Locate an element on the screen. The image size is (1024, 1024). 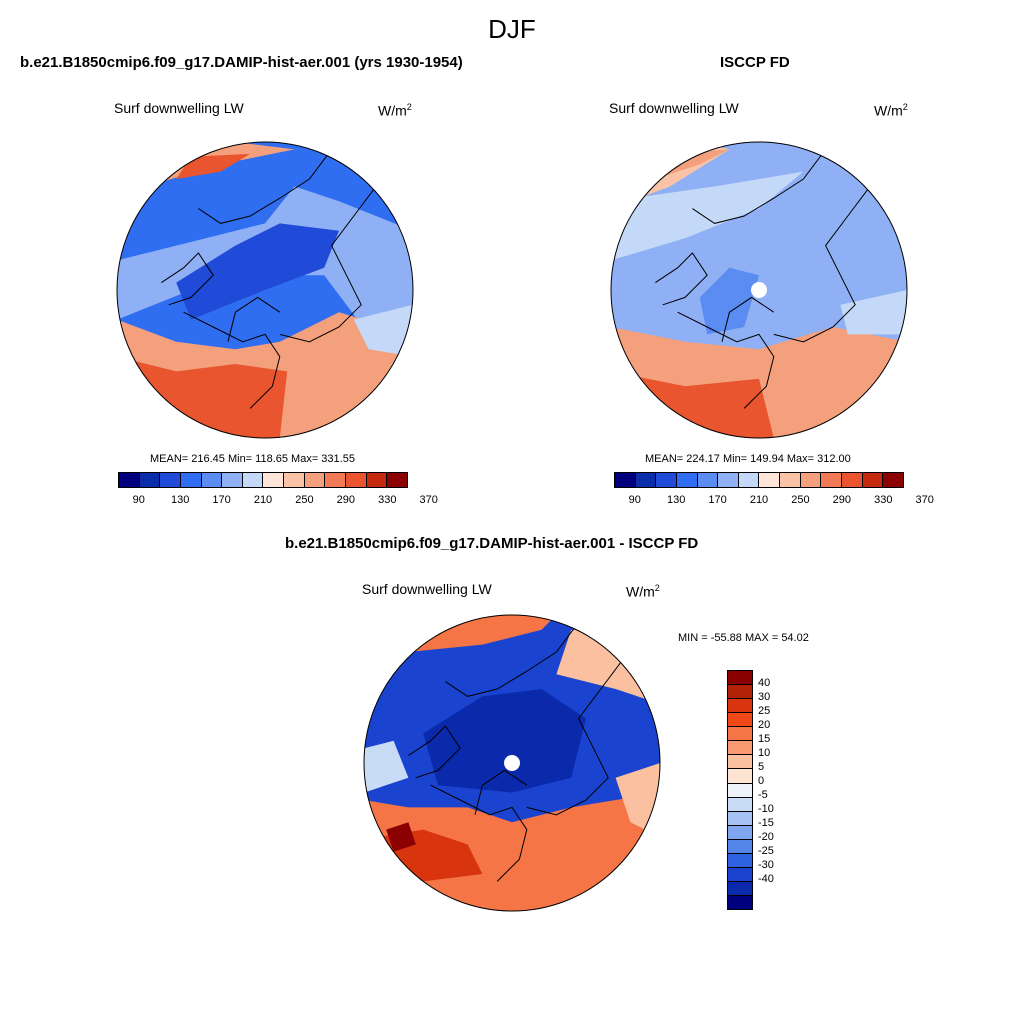
polar-map-model is located at coordinates (265, 290).